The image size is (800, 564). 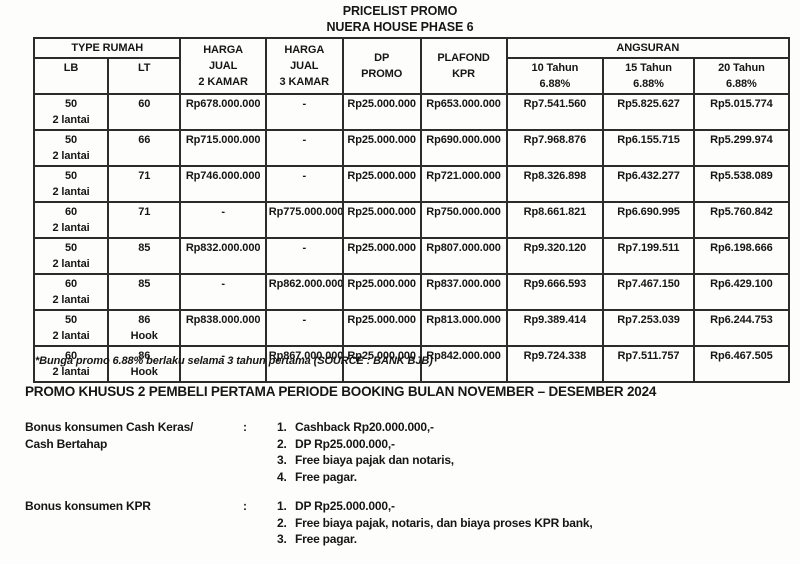 What do you see at coordinates (223, 66) in the screenshot?
I see `header-harga-jual-2kamar: HARGA JUAL 2 KAMAR` at bounding box center [223, 66].